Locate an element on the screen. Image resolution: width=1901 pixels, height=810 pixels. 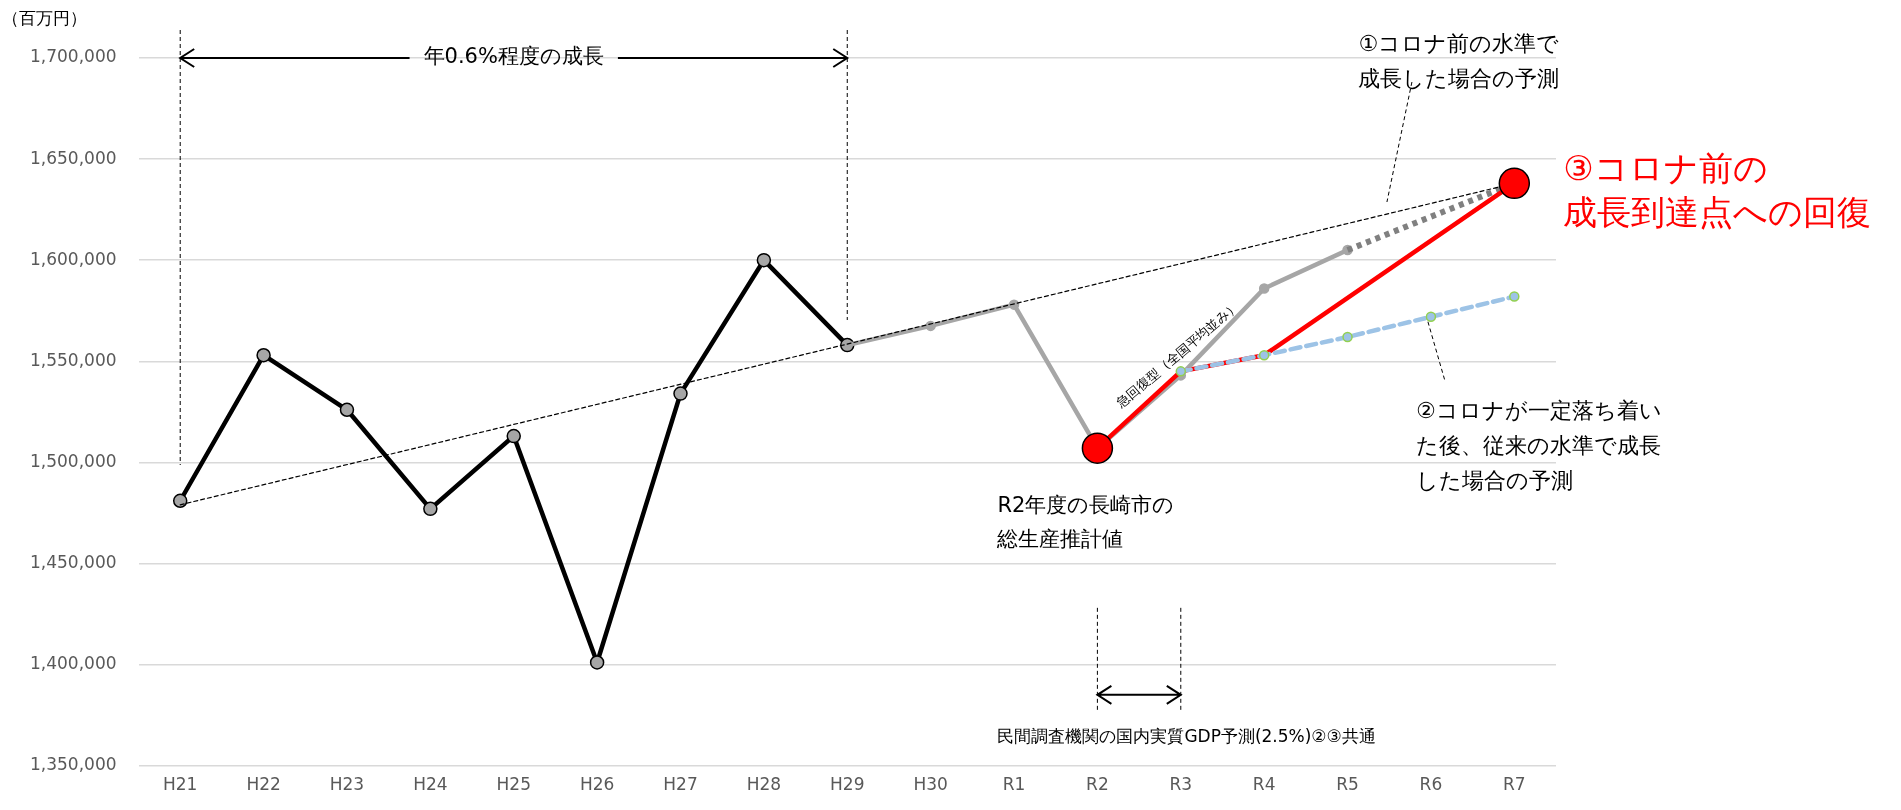
x-tick-label: H24 is located at coordinates (430, 784).